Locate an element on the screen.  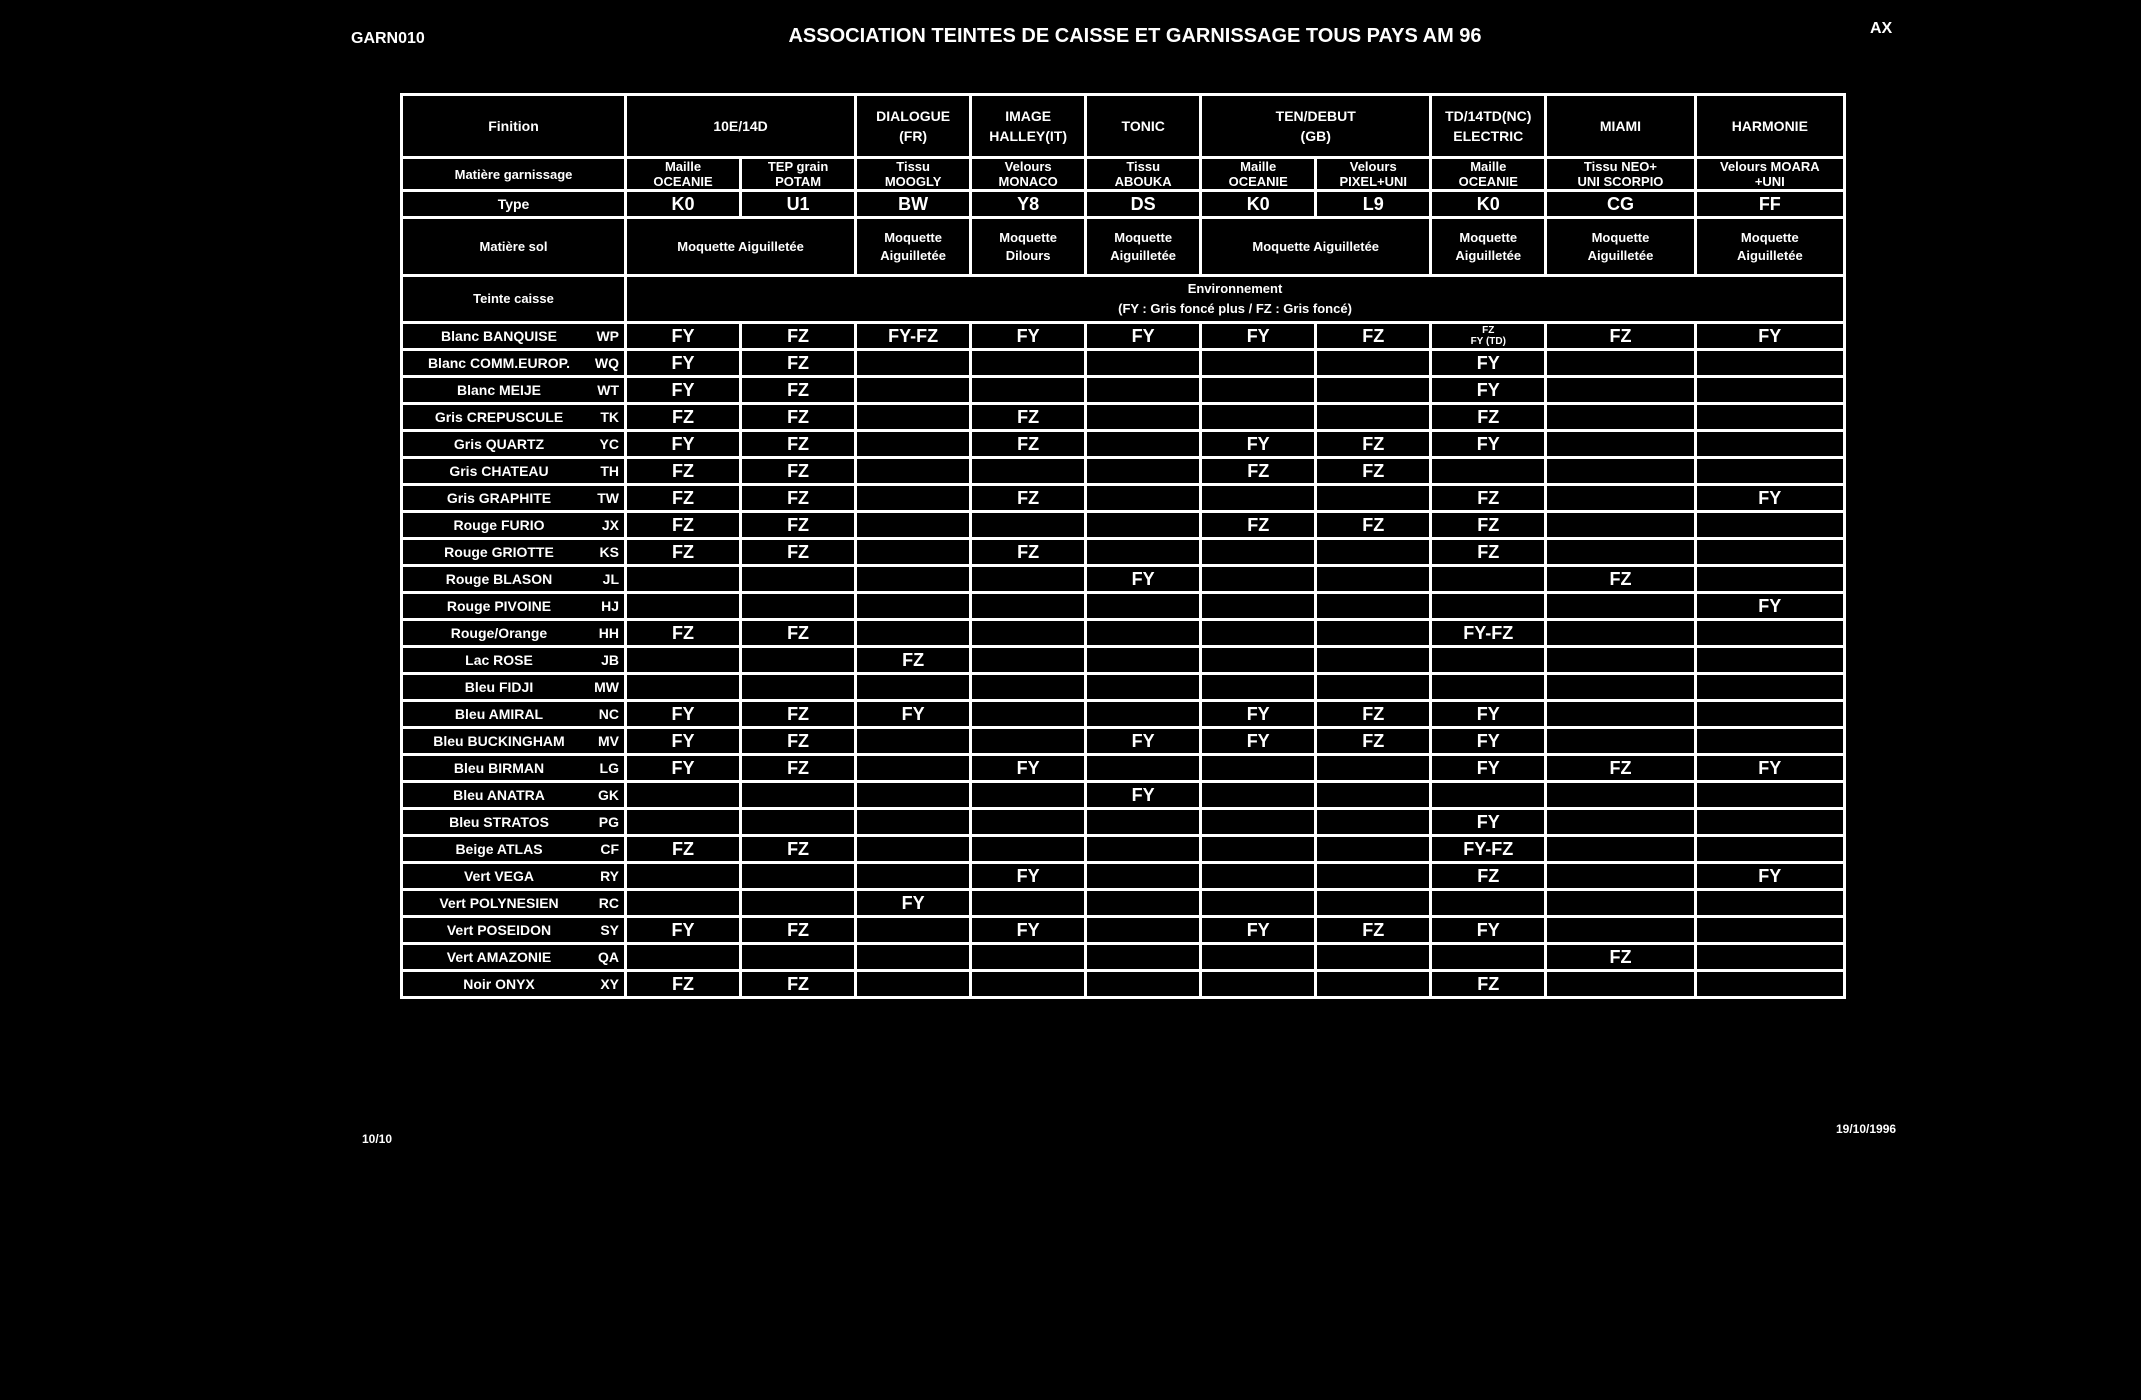
colour-label: Bleu BIRMAN LG is located at coordinates (513, 768).